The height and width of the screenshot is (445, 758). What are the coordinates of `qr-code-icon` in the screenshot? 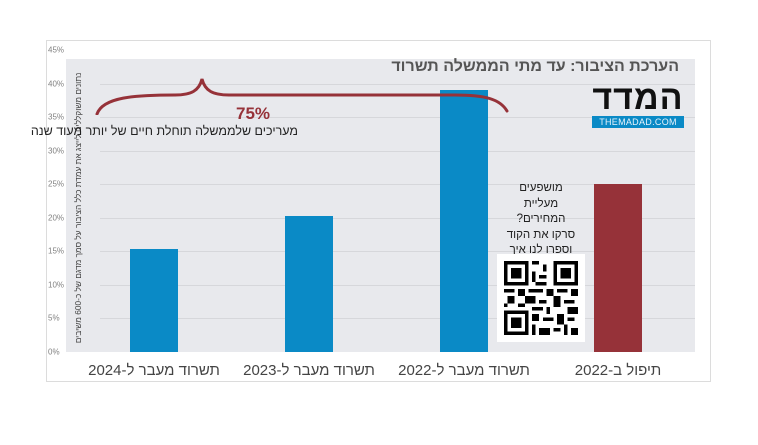 It's located at (541, 298).